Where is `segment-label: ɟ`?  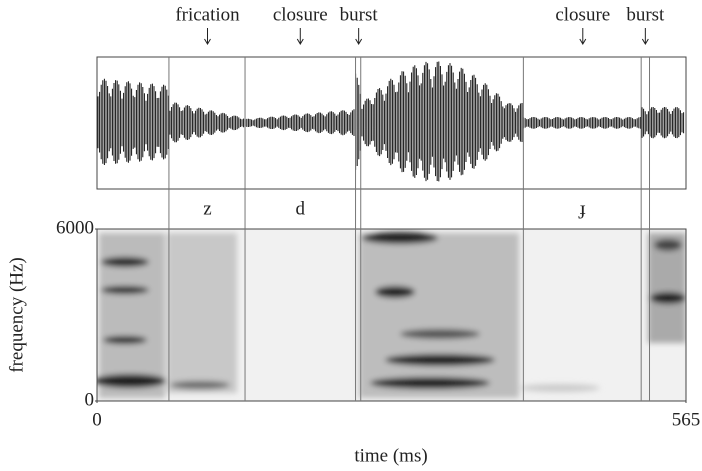
segment-label: ɟ is located at coordinates (582, 208).